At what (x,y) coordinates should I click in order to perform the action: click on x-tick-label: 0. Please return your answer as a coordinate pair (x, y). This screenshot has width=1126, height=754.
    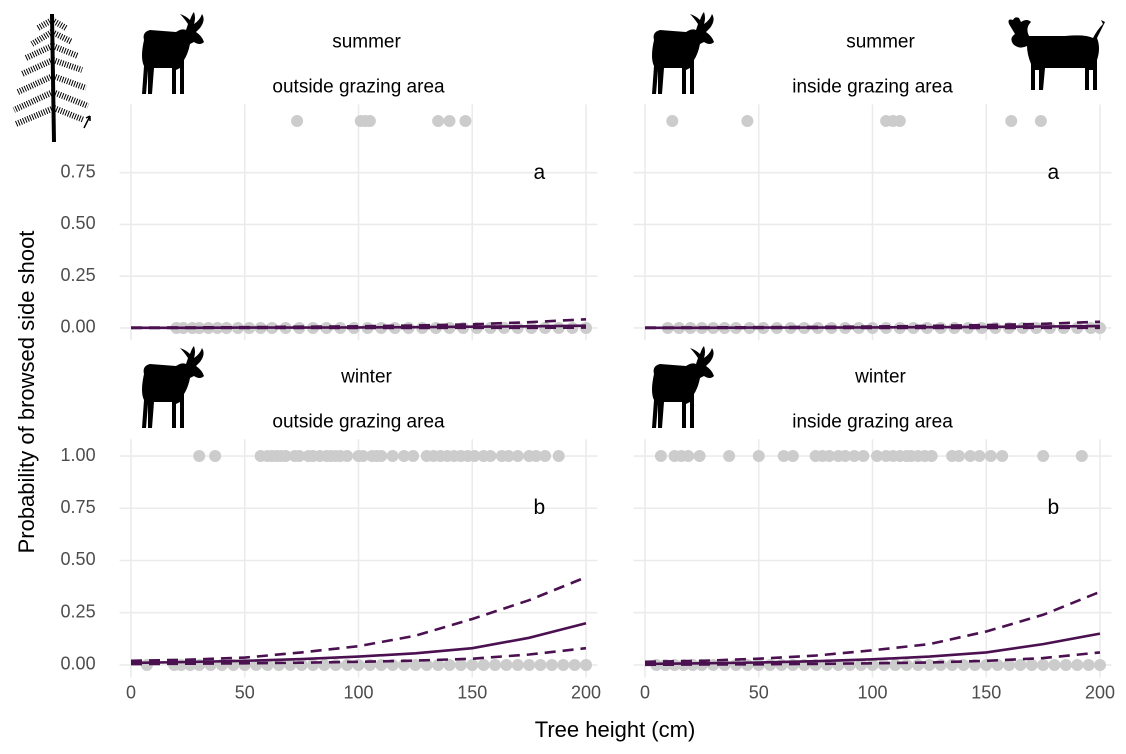
    Looking at the image, I should click on (131, 692).